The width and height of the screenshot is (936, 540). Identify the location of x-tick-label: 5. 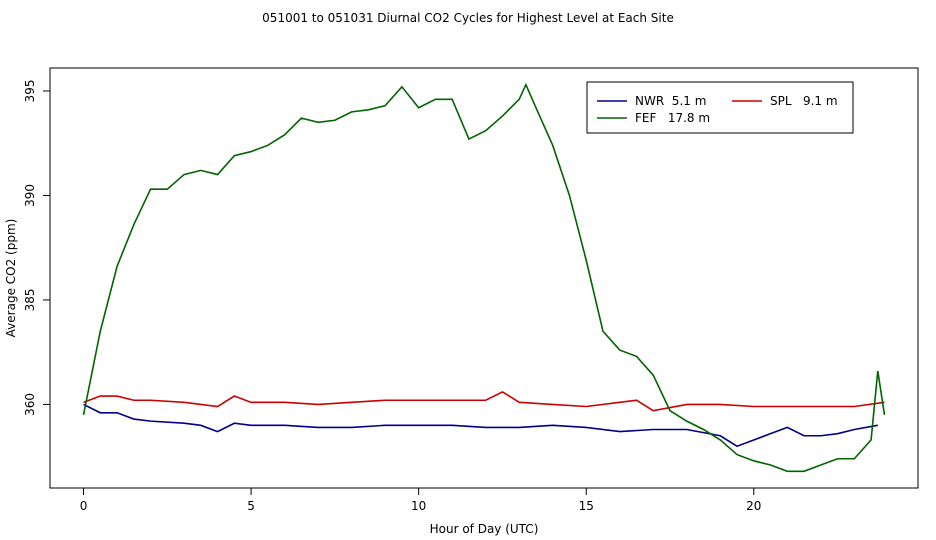
(251, 506).